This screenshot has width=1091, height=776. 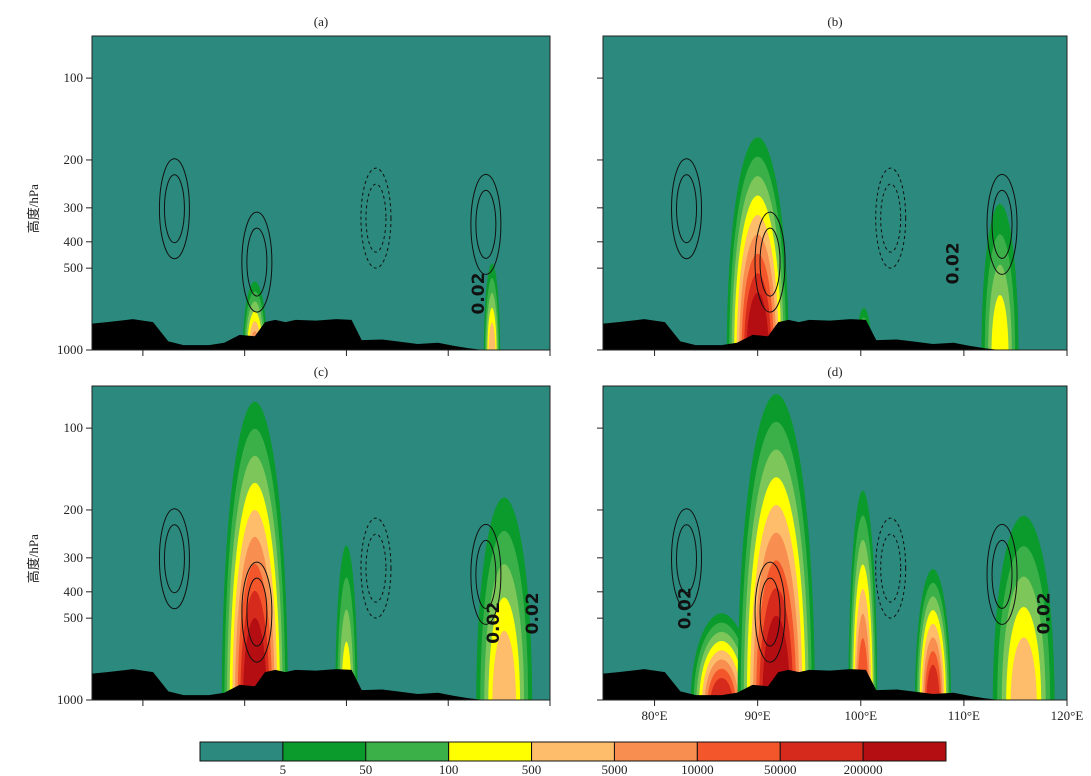 What do you see at coordinates (33, 383) in the screenshot?
I see `y-axis-labels: 高度/hPa 高度/hPa` at bounding box center [33, 383].